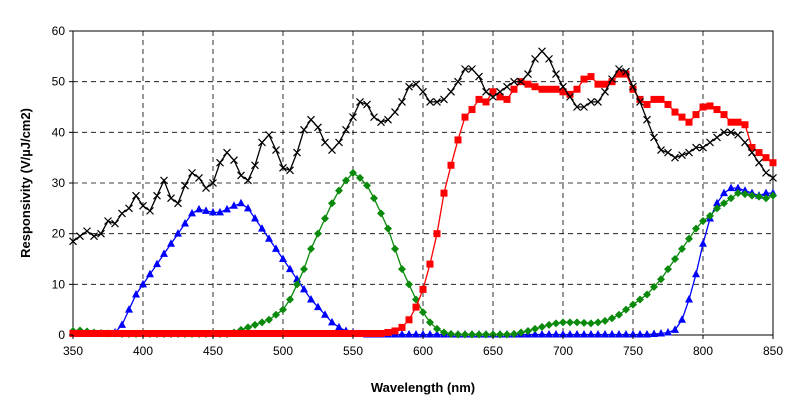  Describe the element at coordinates (59, 31) in the screenshot. I see `y-tick-label: 60` at that location.